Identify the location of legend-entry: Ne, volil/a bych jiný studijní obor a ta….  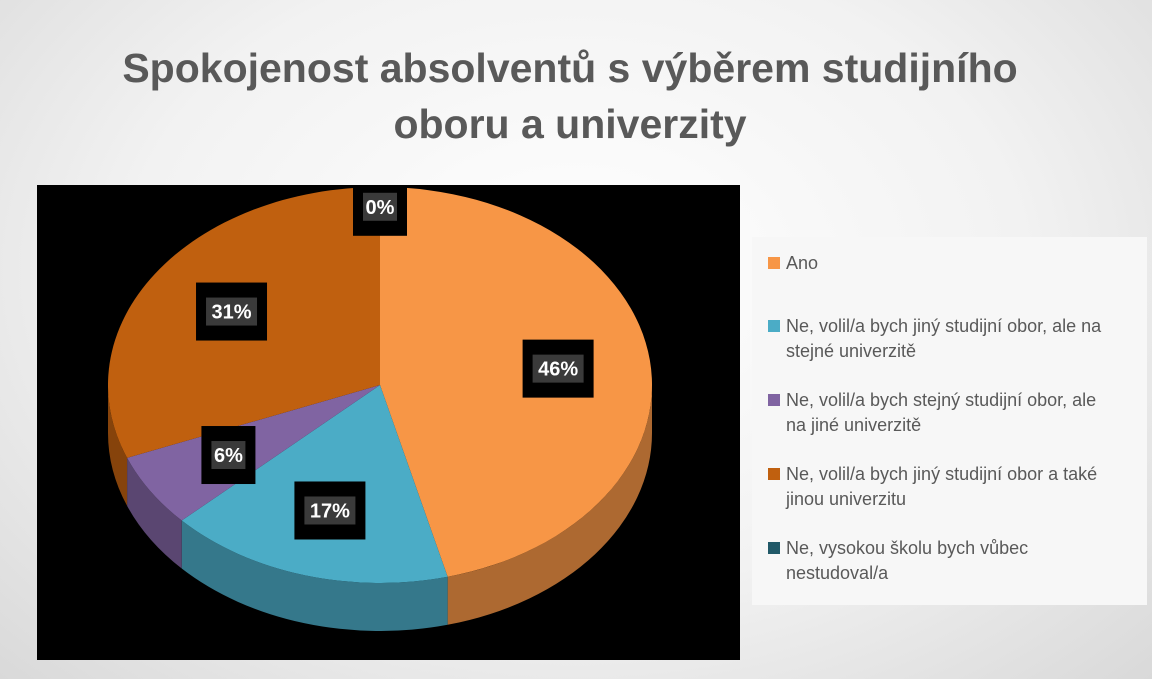
(952, 487).